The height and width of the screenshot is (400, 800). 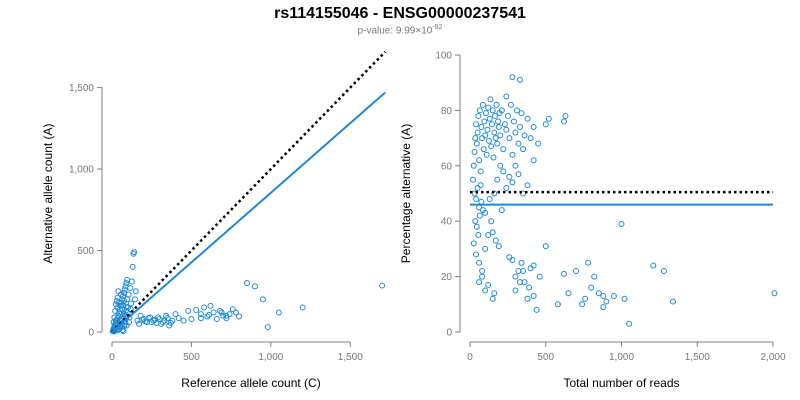 What do you see at coordinates (81, 88) in the screenshot?
I see `y-tick-label: 1,500` at bounding box center [81, 88].